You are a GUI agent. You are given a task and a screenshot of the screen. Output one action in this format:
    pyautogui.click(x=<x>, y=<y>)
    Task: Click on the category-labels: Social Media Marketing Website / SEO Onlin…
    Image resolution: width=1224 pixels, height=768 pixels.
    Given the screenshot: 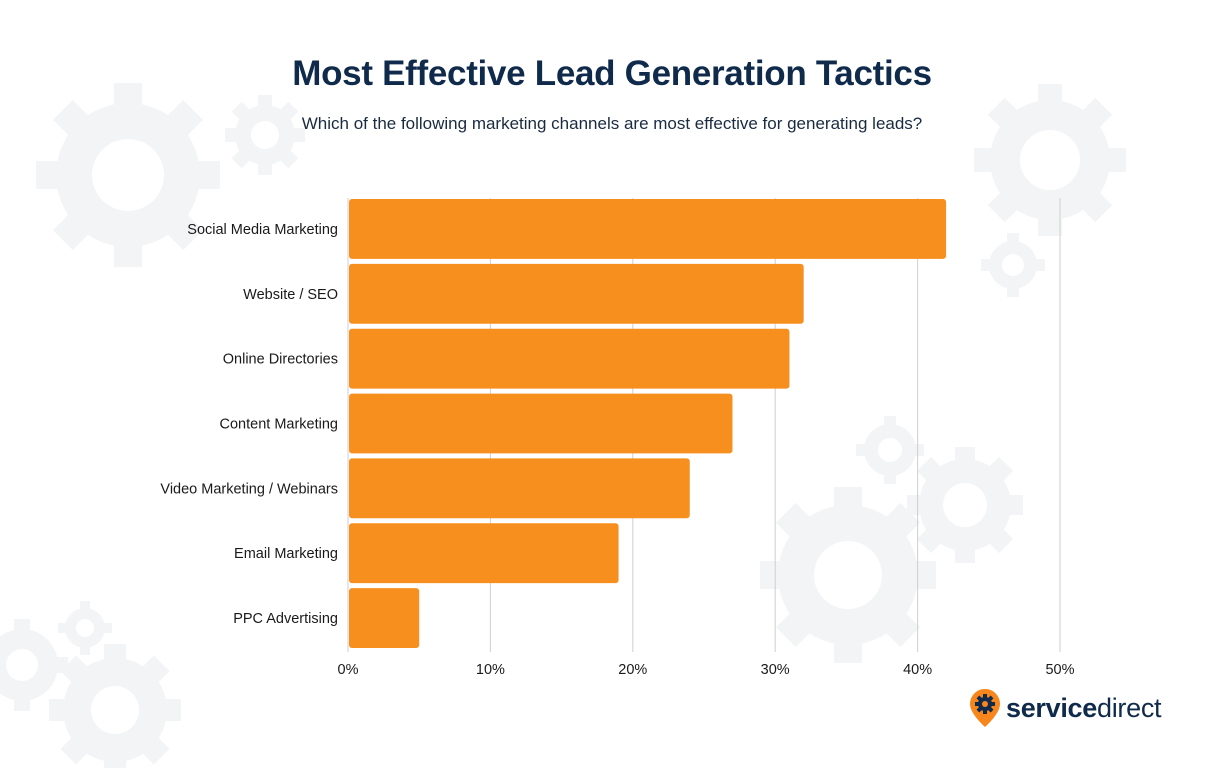 What is the action you would take?
    pyautogui.click(x=249, y=424)
    